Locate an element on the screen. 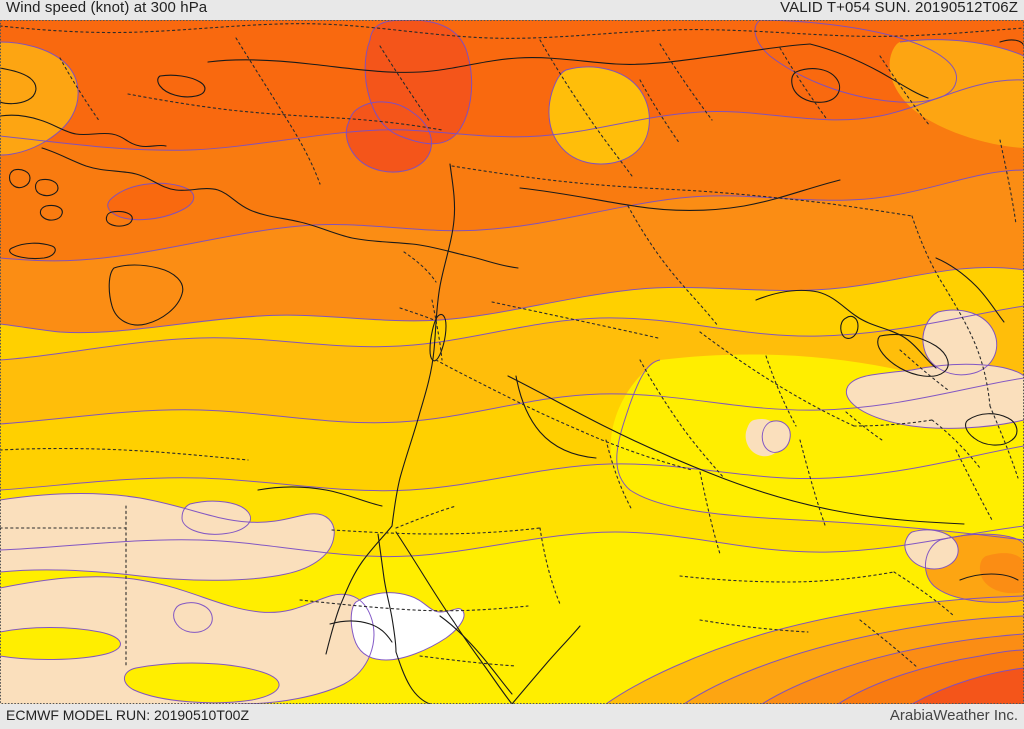 The width and height of the screenshot is (1024, 729). border-turkey-north is located at coordinates (512, 31).